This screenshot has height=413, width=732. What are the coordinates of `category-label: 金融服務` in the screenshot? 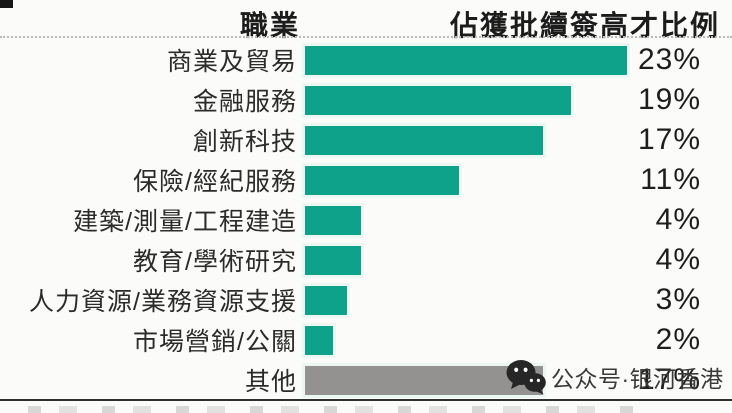 It's located at (244, 102).